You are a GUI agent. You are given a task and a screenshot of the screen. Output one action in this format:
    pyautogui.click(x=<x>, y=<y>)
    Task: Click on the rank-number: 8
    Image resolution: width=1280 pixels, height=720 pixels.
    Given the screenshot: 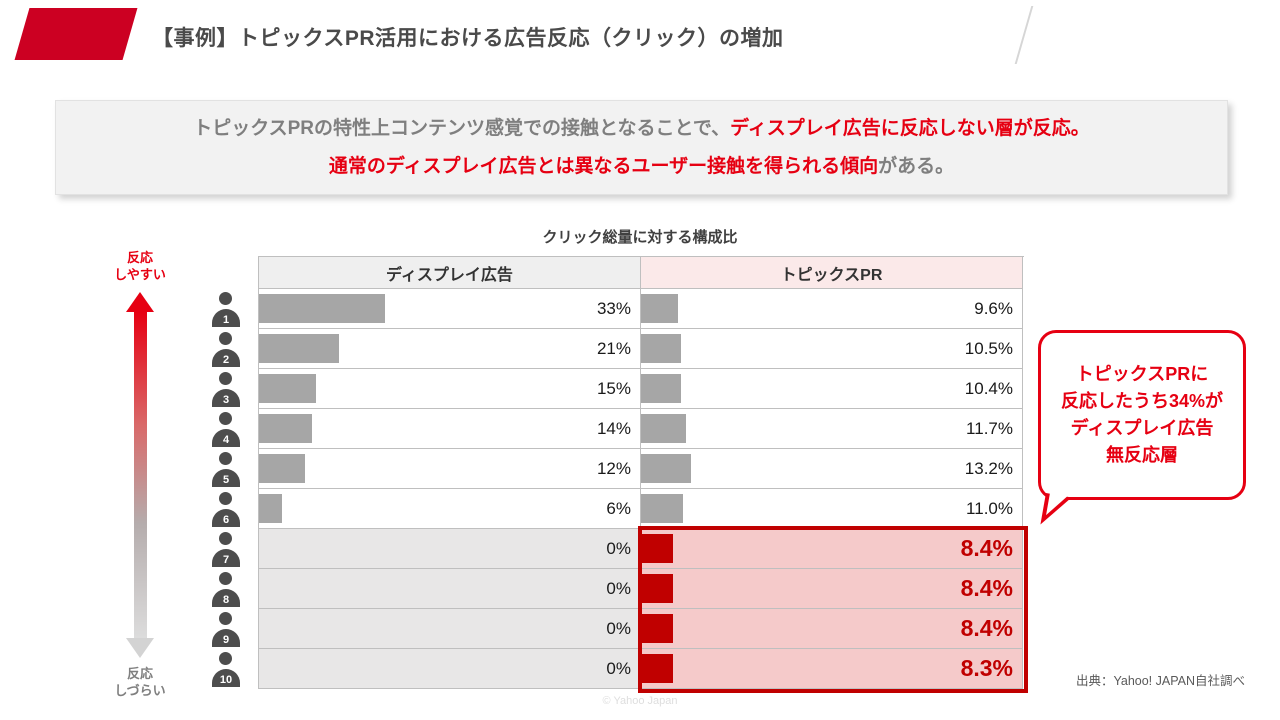 What is the action you would take?
    pyautogui.click(x=226, y=600)
    